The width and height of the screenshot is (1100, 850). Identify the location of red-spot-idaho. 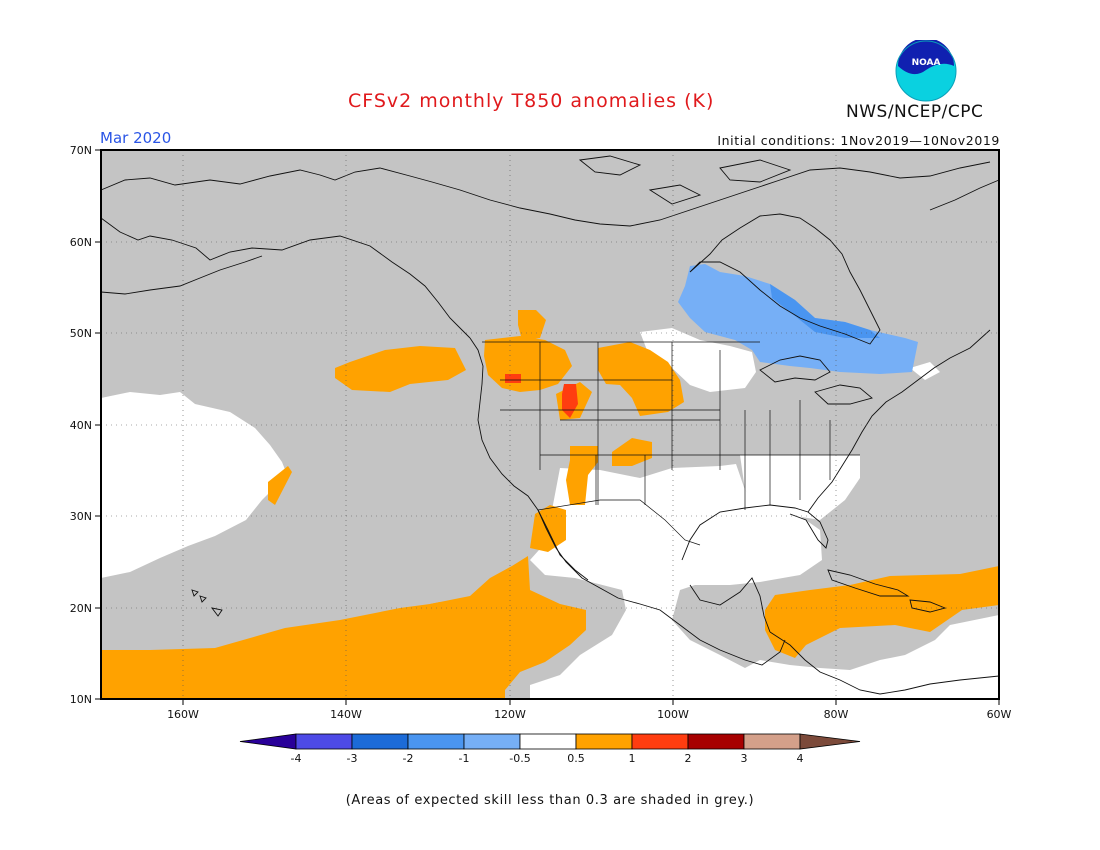
(570, 401).